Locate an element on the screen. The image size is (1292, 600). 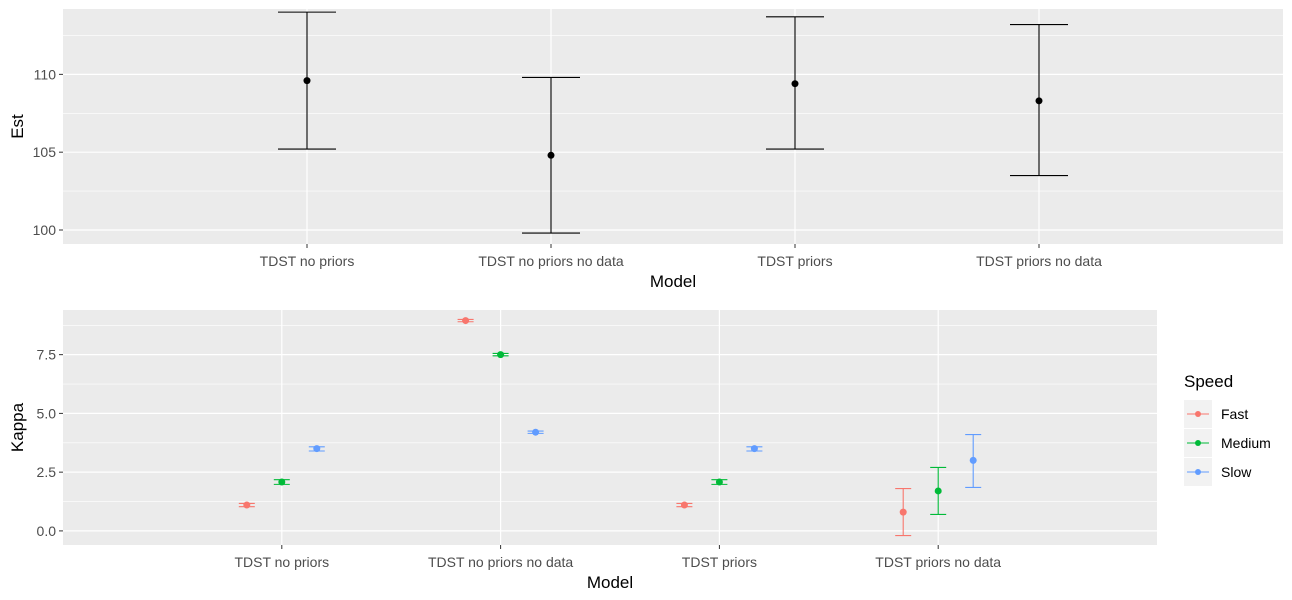
y-tick-label: 2.5 is located at coordinates (47, 472).